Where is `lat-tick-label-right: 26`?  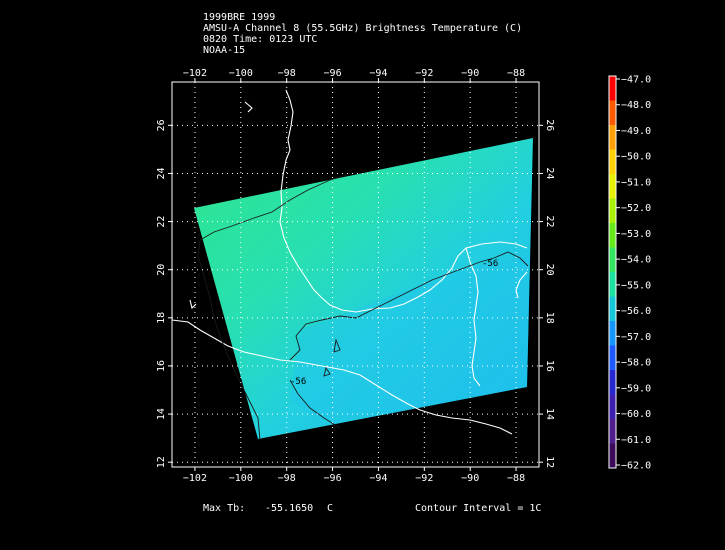
lat-tick-label-right: 26 is located at coordinates (549, 125).